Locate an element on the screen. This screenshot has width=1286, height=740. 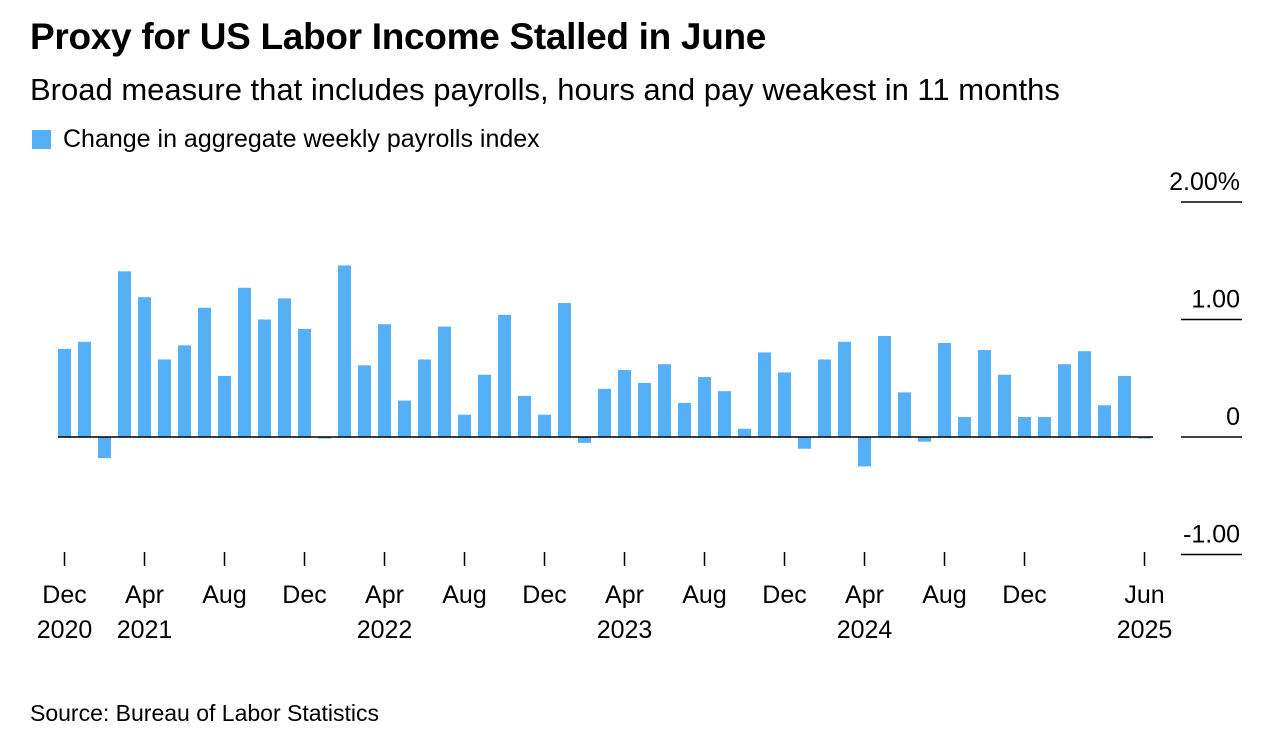
x-tick-label: Jun is located at coordinates (1144, 595).